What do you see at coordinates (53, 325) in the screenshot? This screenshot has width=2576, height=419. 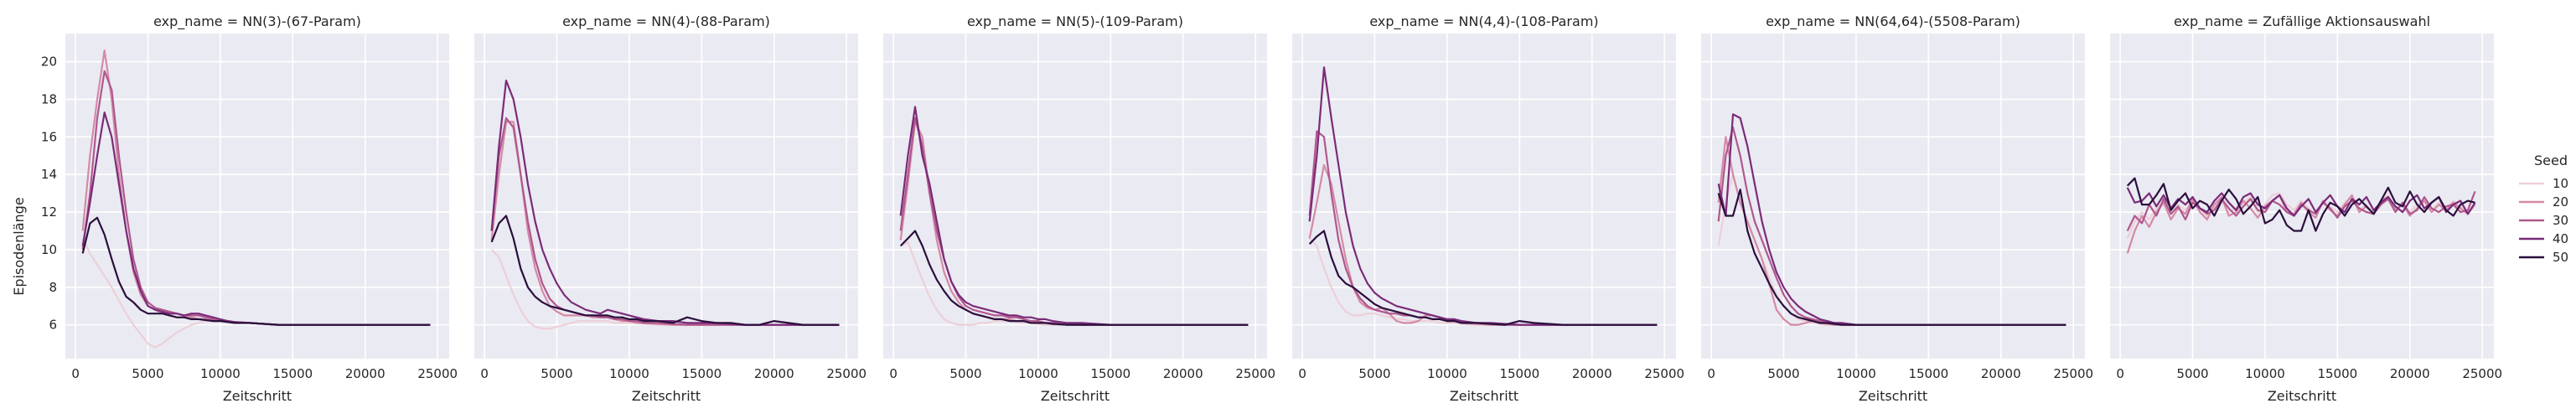 I see `y-tick-label: 6` at bounding box center [53, 325].